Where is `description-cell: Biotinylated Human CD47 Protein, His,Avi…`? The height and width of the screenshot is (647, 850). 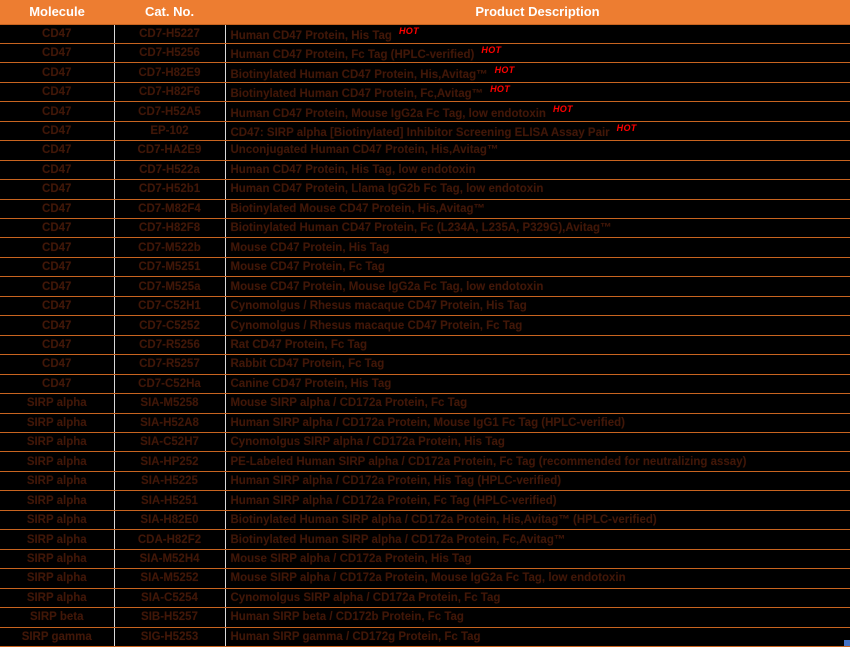 description-cell: Biotinylated Human CD47 Protein, His,Avi… is located at coordinates (537, 72).